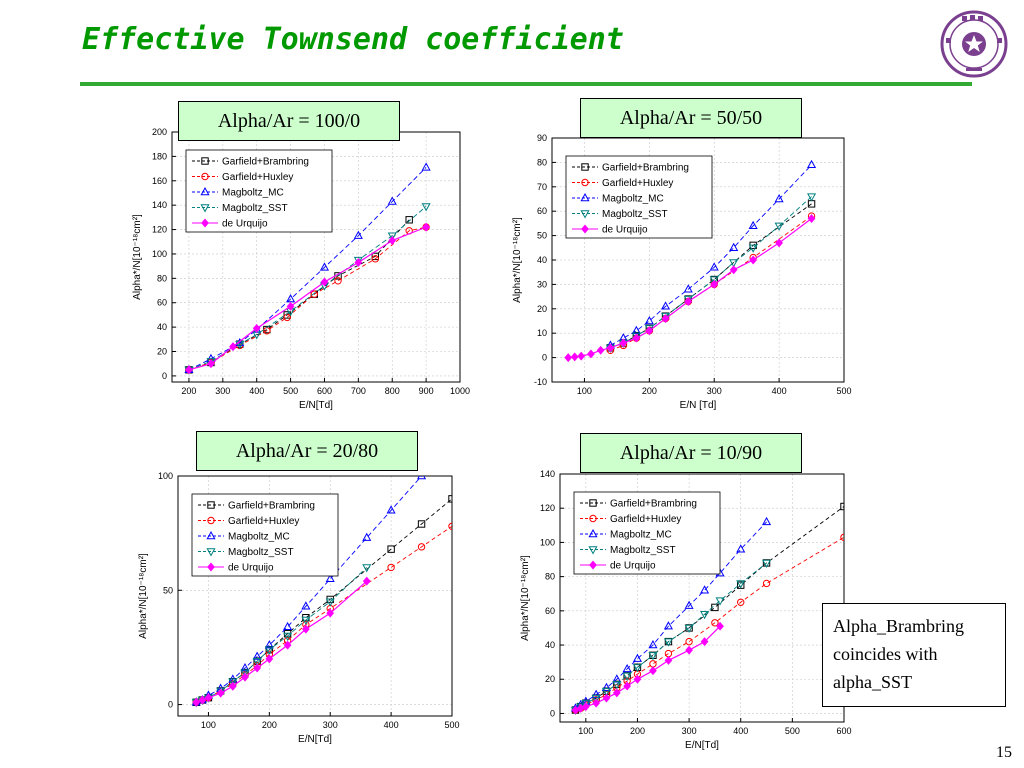 This screenshot has height=768, width=1024. What do you see at coordinates (353, 39) in the screenshot?
I see `slide-title: Effective Townsend coefficient` at bounding box center [353, 39].